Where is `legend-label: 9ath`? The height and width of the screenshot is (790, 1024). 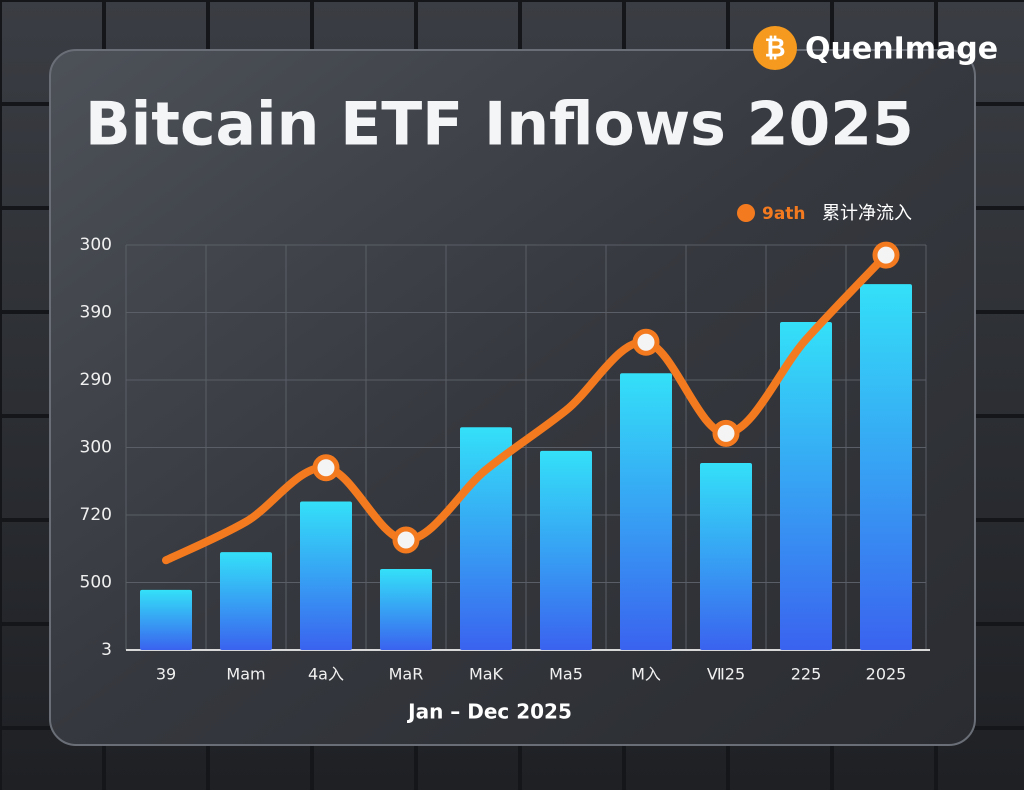
legend-label: 9ath is located at coordinates (784, 214).